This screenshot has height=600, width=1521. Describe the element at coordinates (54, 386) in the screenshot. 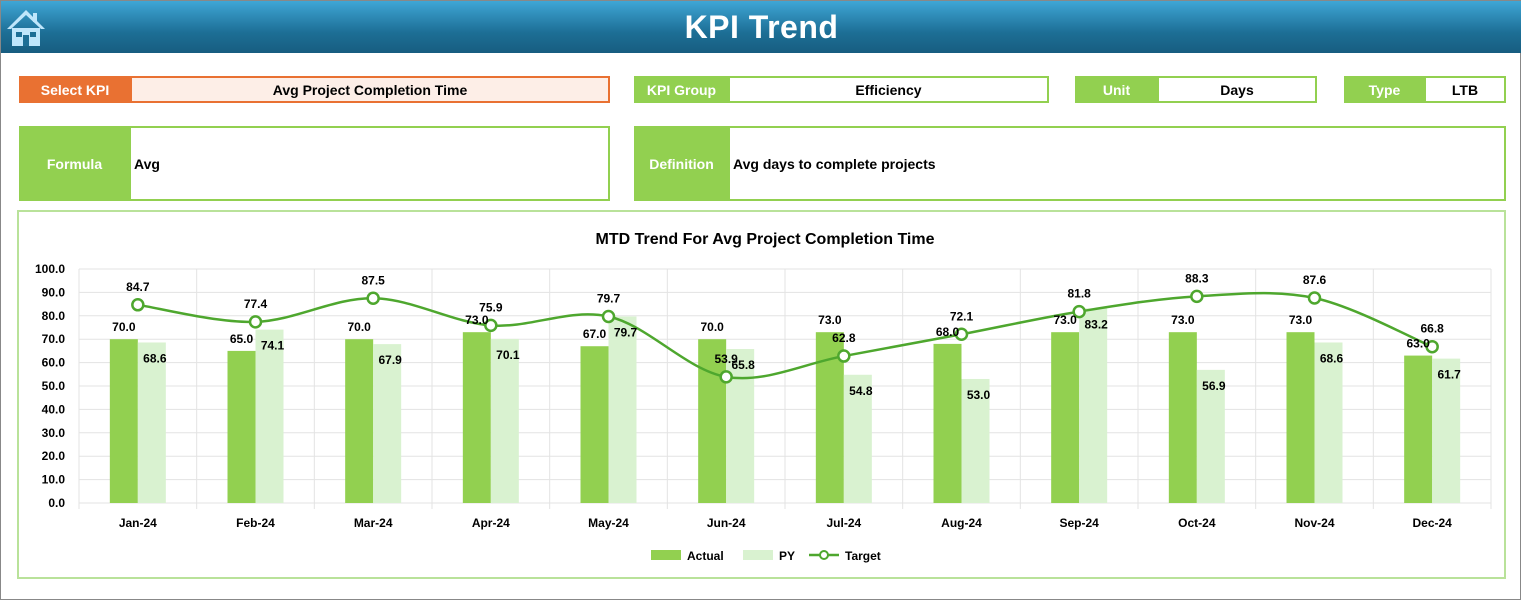

I see `y-tick-label: 50.0` at that location.